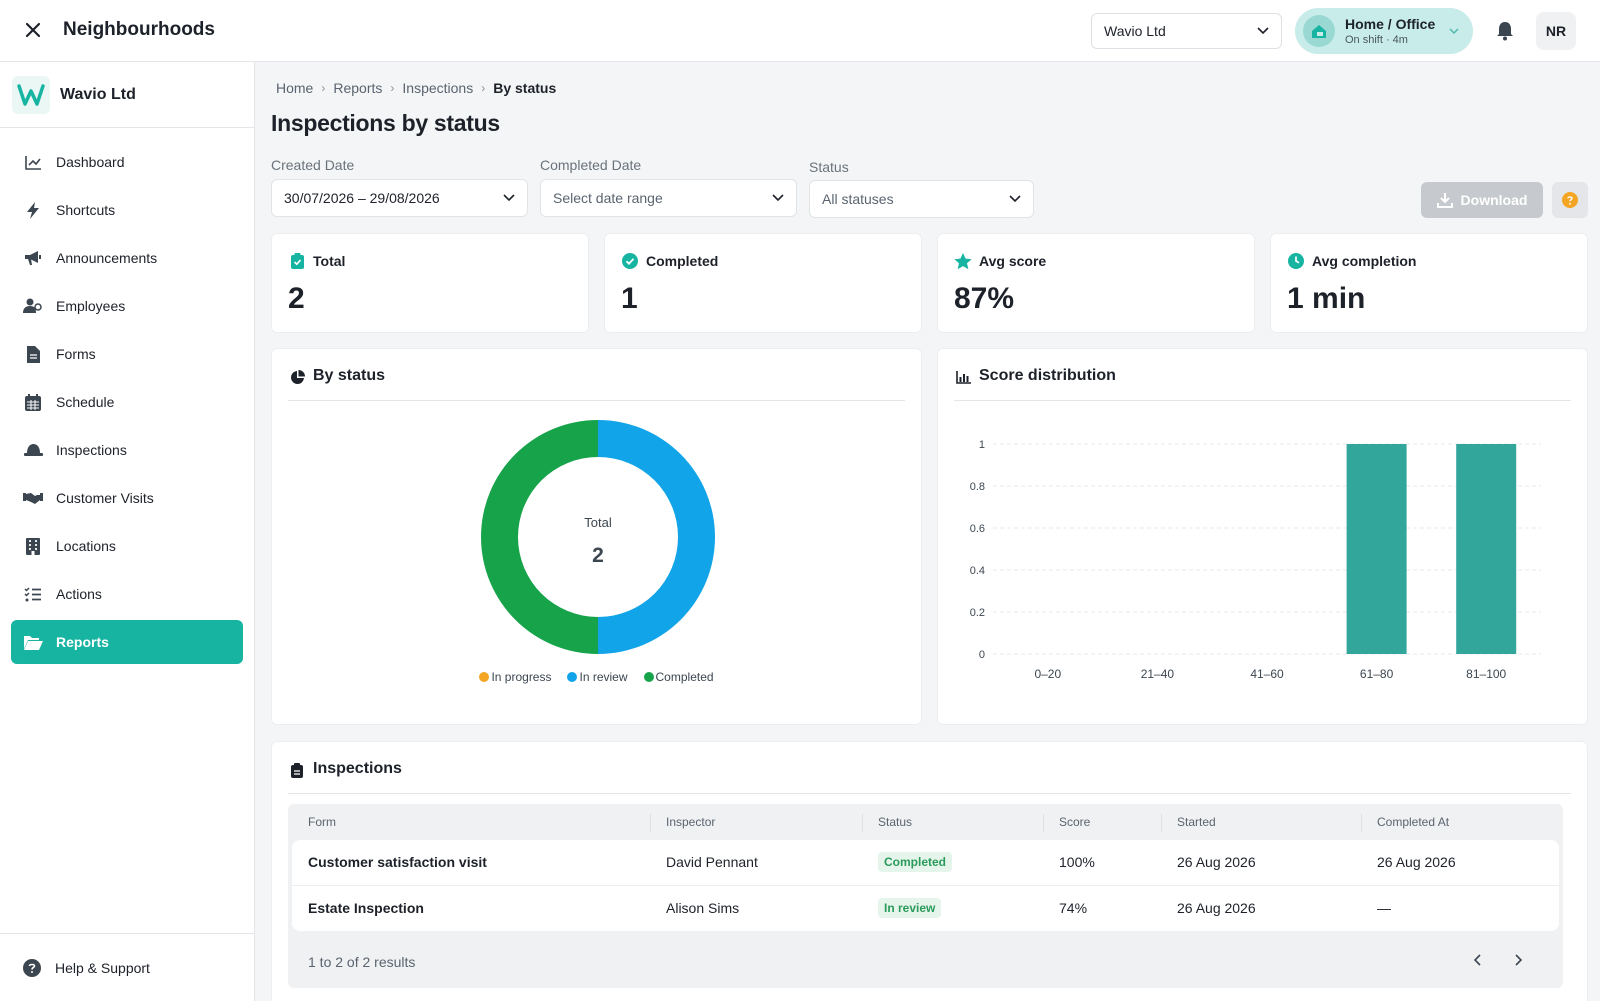 Image resolution: width=1600 pixels, height=1001 pixels. What do you see at coordinates (1377, 674) in the screenshot?
I see `x-tick-label: 61–80` at bounding box center [1377, 674].